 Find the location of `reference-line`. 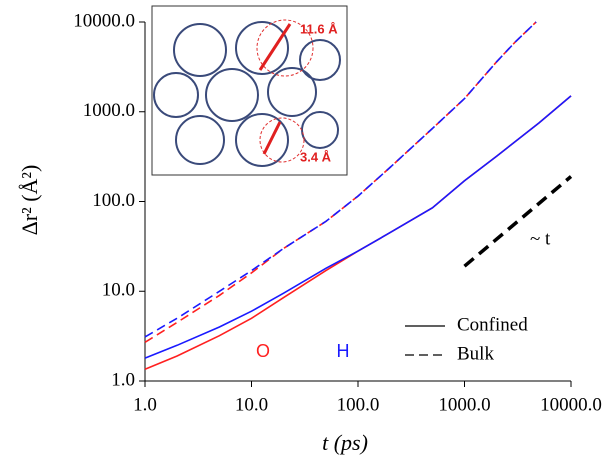

reference-line is located at coordinates (518, 221).